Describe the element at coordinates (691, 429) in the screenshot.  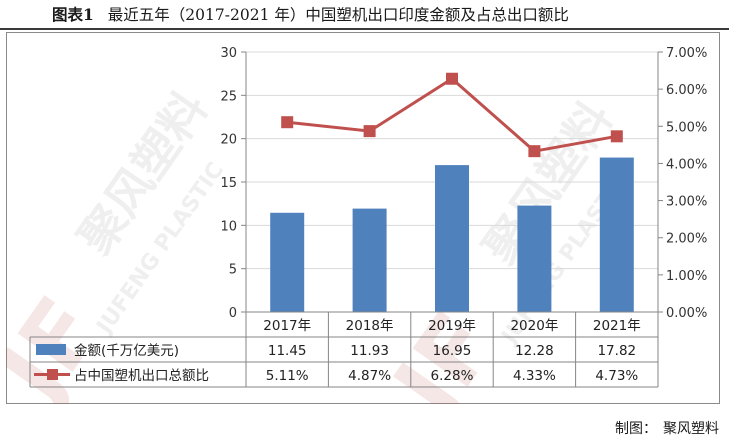
I see `credit-value: 聚风塑料` at that location.